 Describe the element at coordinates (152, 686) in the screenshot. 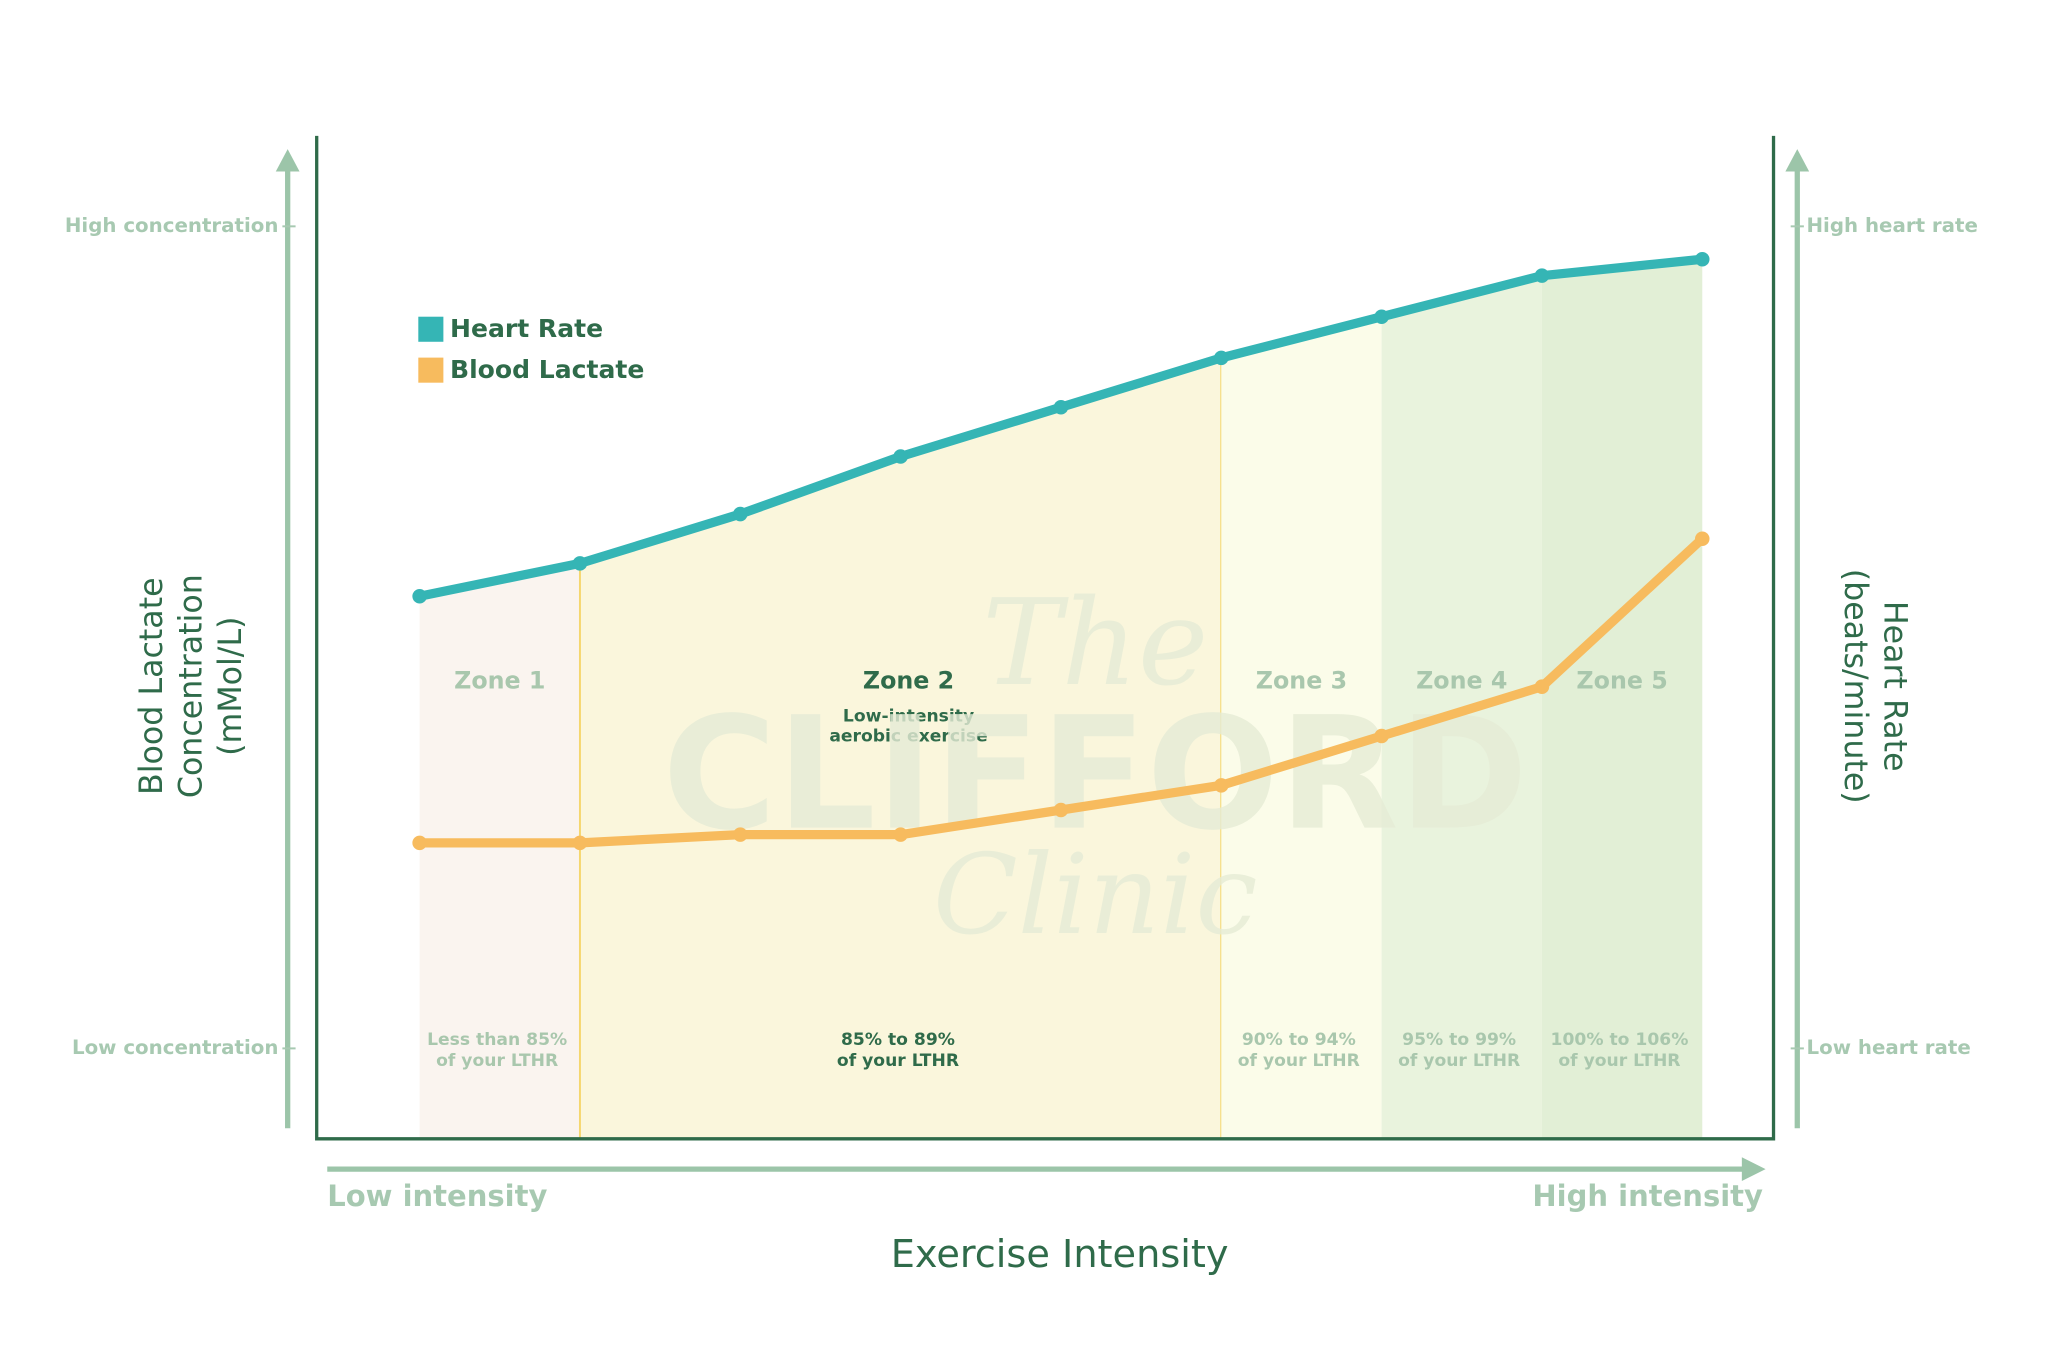

I see `y-axis-title-line: Blood Lactate` at that location.